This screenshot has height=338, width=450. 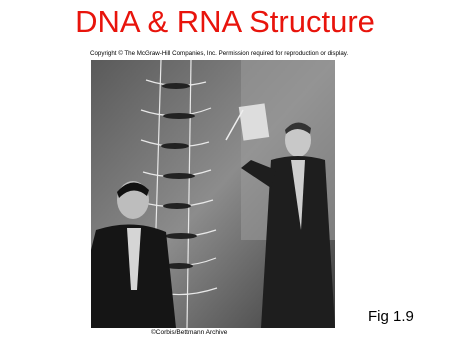 I want to click on slide-title: DNA & RNA Structure, so click(x=225, y=21).